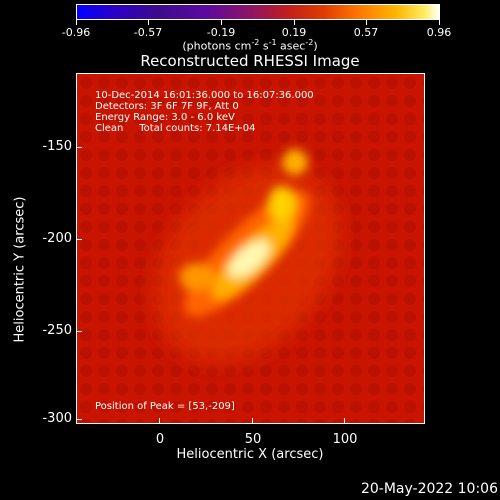  I want to click on colorbar-tick-label: 0.57, so click(366, 32).